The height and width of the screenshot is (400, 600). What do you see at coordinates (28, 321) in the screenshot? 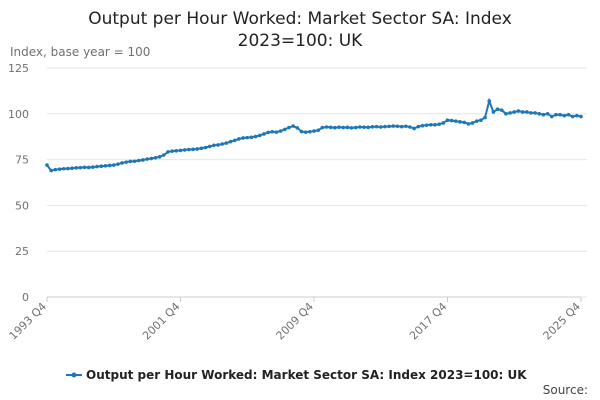
I see `x-tick-label: 1993 Q4` at bounding box center [28, 321].